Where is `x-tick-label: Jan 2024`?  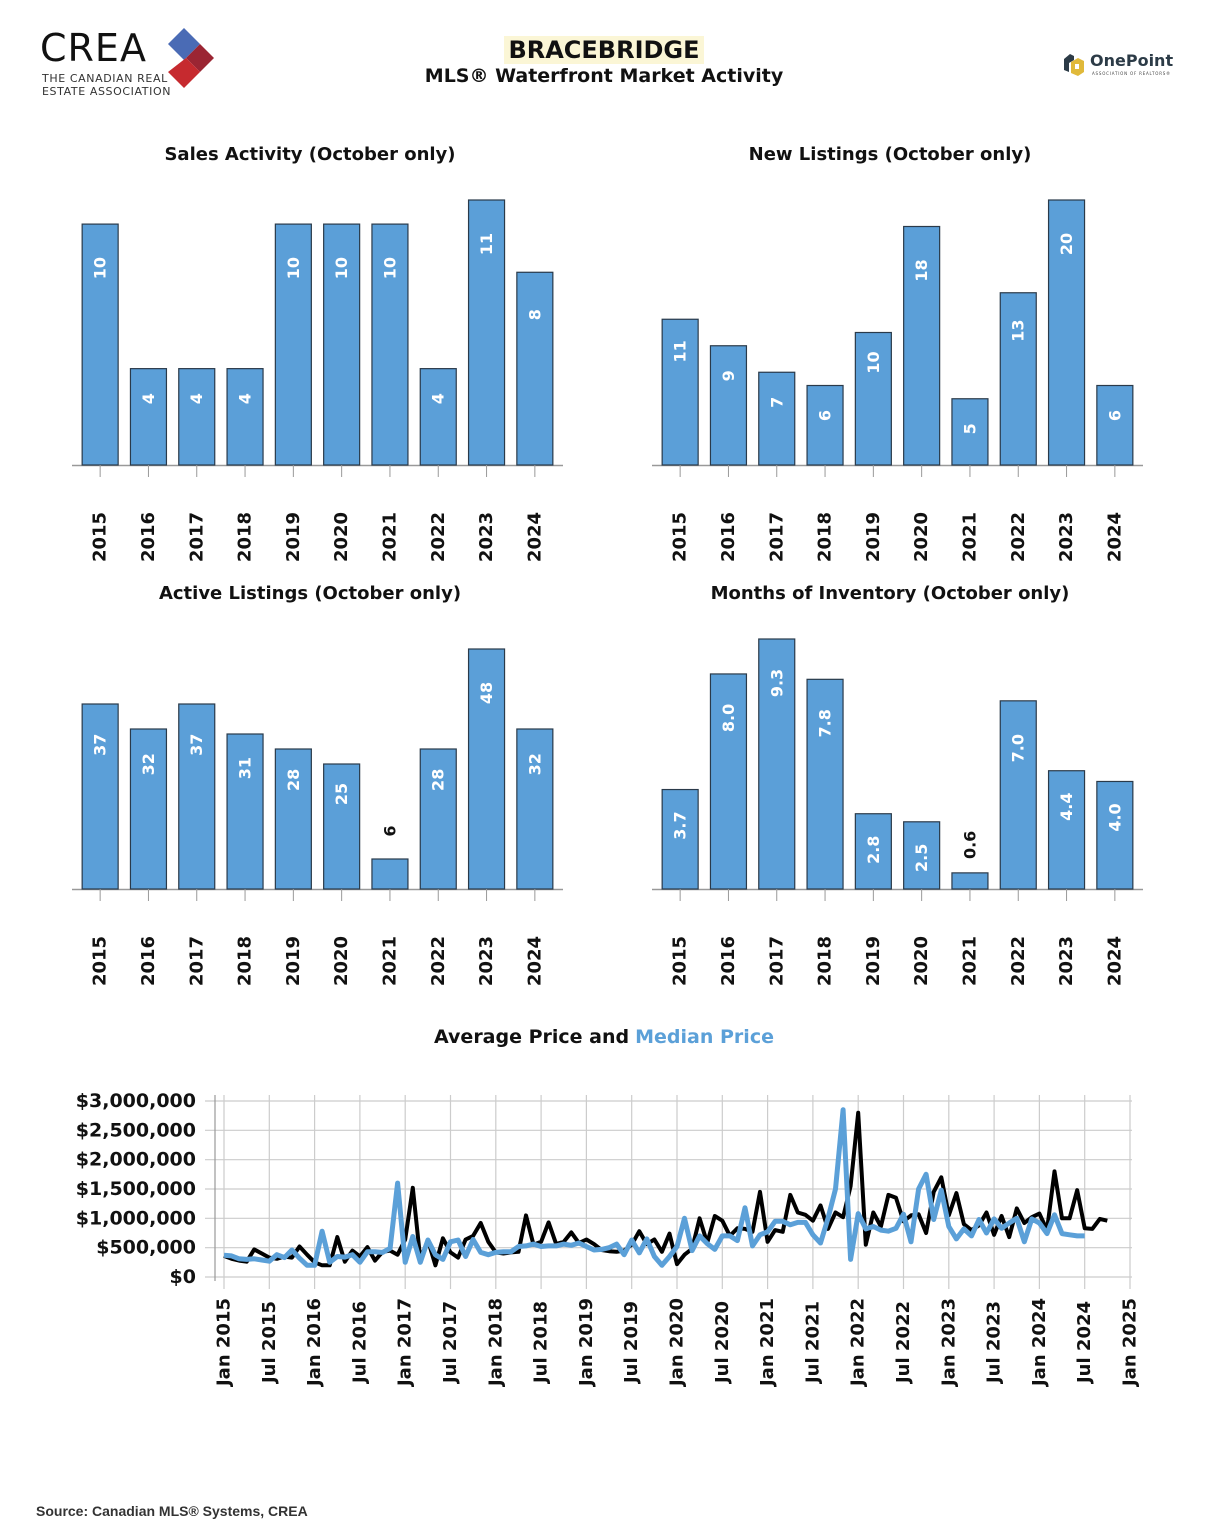 x-tick-label: Jan 2024 is located at coordinates (1039, 1343).